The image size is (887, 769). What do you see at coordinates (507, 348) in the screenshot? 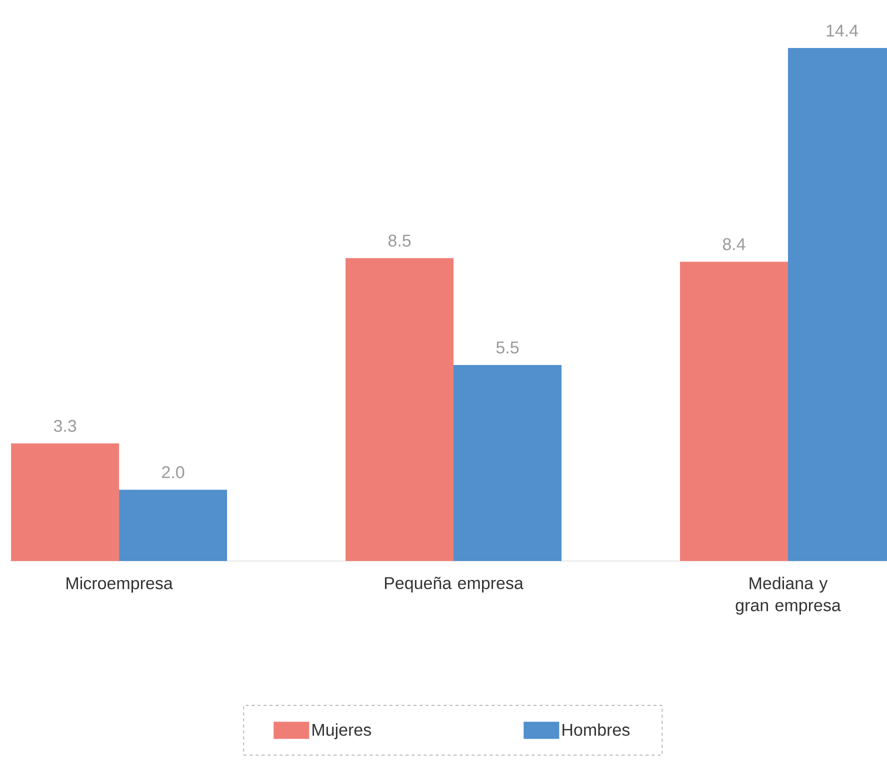
I see `data-label: 5.5` at bounding box center [507, 348].